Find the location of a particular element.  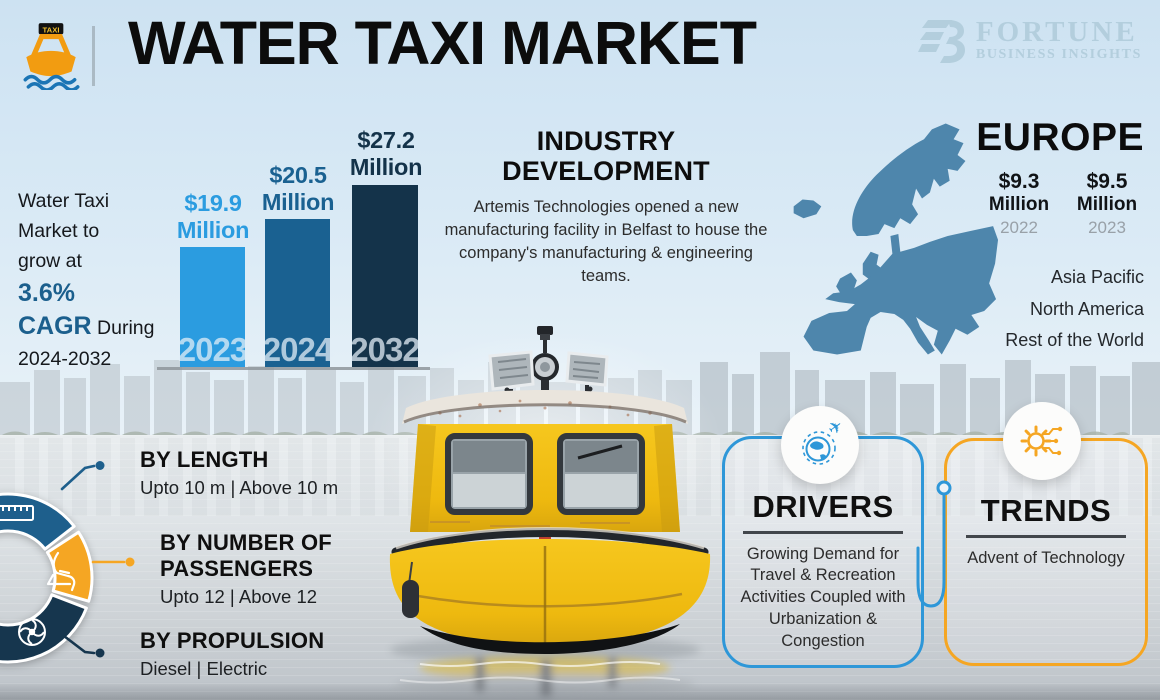

boat-reflection is located at coordinates (545, 676).